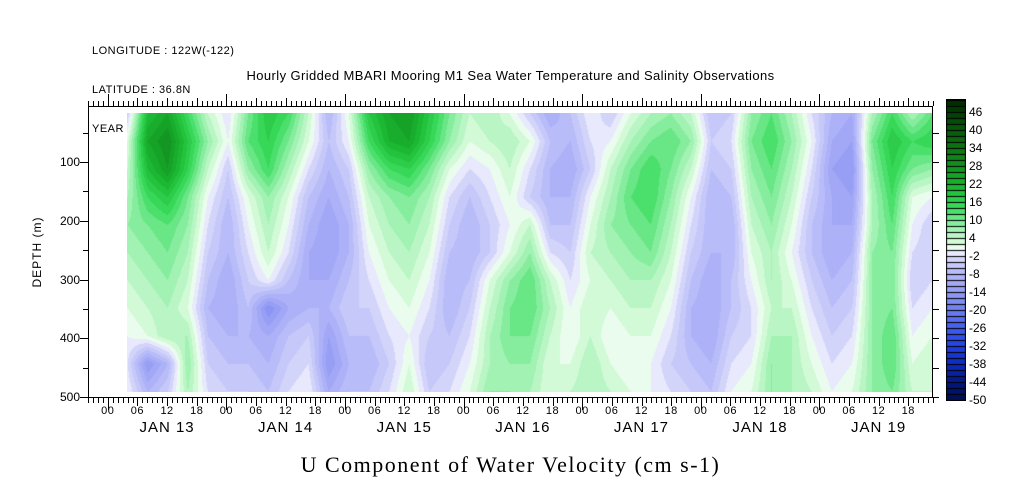  Describe the element at coordinates (69, 338) in the screenshot. I see `y-tick-label: 400` at that location.